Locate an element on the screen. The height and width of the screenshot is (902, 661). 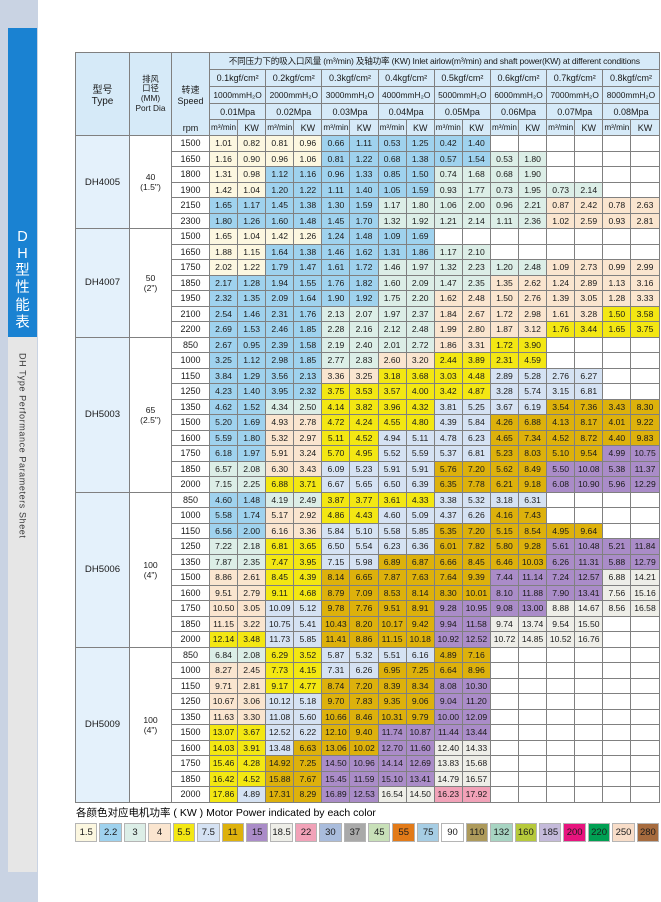
value-cell: 17.92 is located at coordinates (476, 794).